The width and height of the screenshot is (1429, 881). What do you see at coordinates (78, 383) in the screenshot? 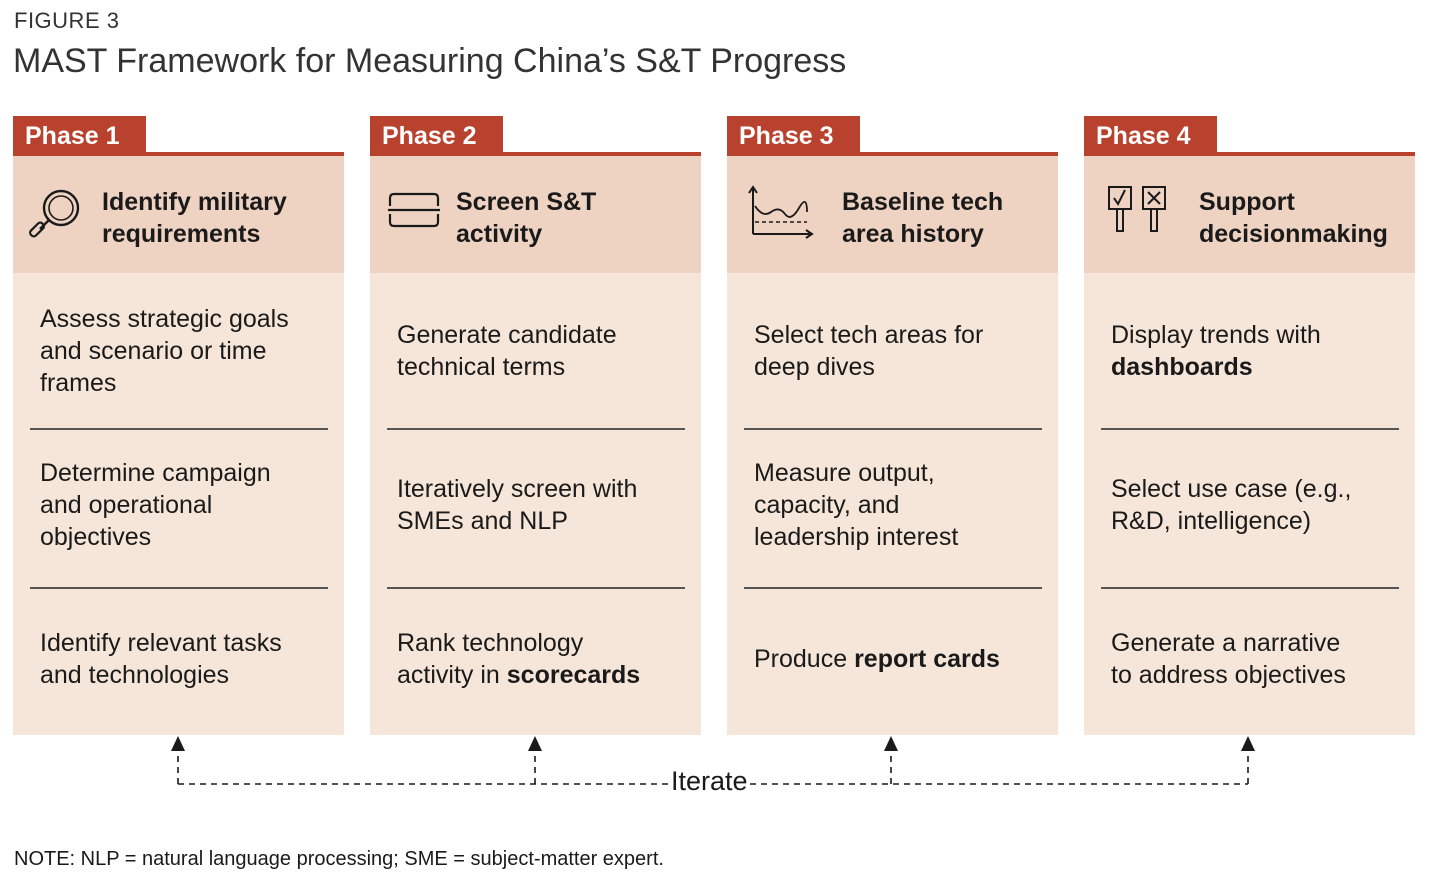
I see `text: frames` at bounding box center [78, 383].